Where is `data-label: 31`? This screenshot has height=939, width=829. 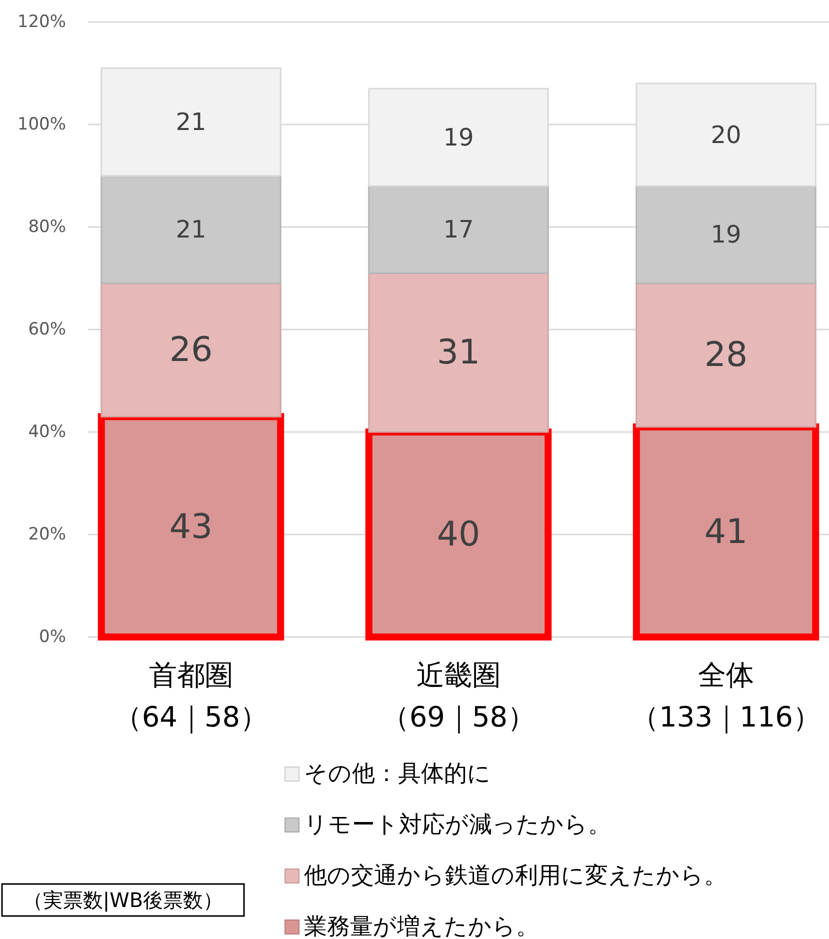
data-label: 31 is located at coordinates (458, 352).